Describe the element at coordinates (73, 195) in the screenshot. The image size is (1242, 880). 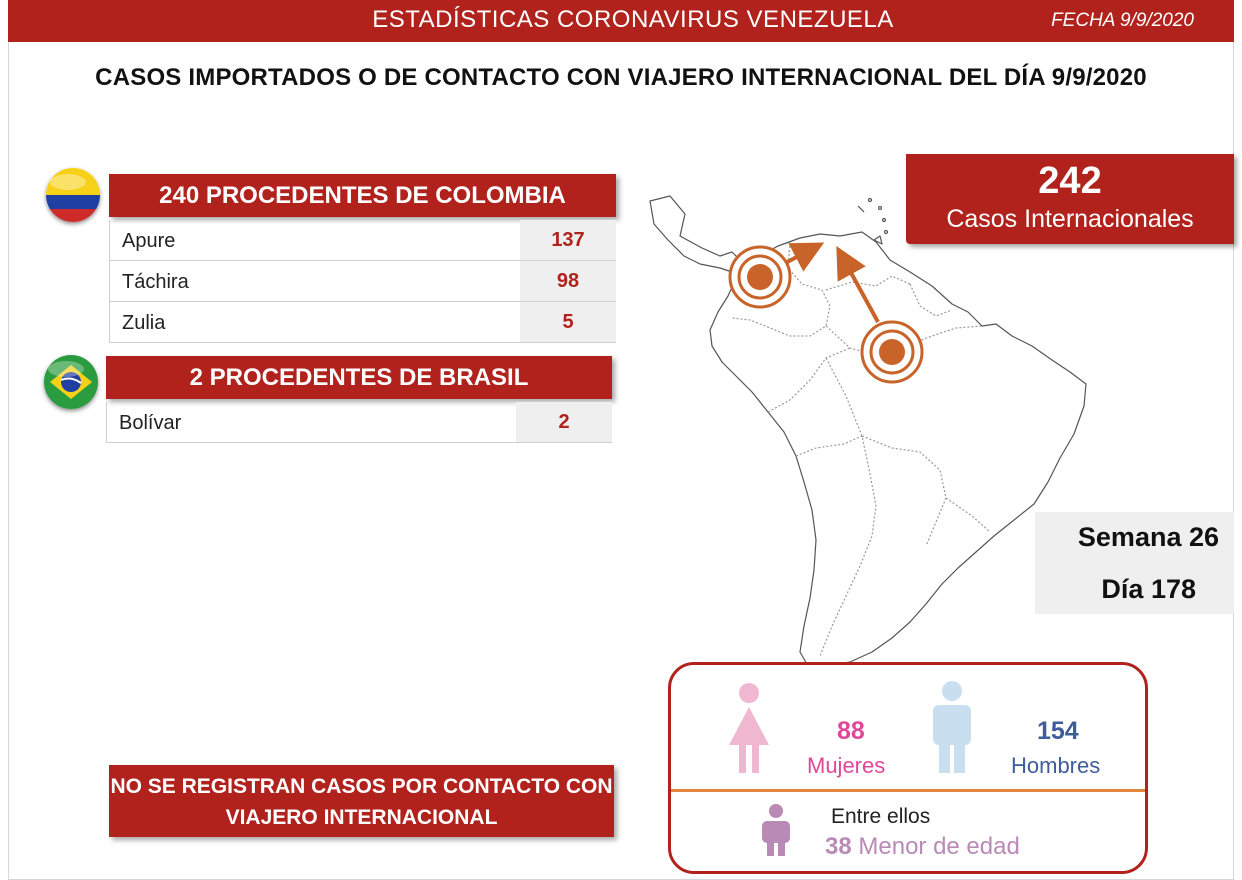
I see `colombia-flag-icon` at that location.